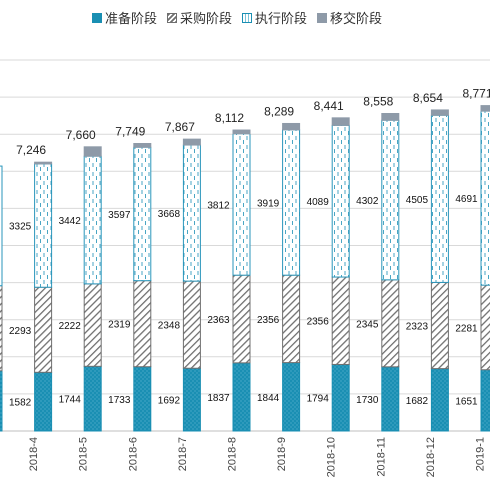 This screenshot has width=490, height=489. Describe the element at coordinates (31, 150) in the screenshot. I see `total-label: 7,246` at that location.